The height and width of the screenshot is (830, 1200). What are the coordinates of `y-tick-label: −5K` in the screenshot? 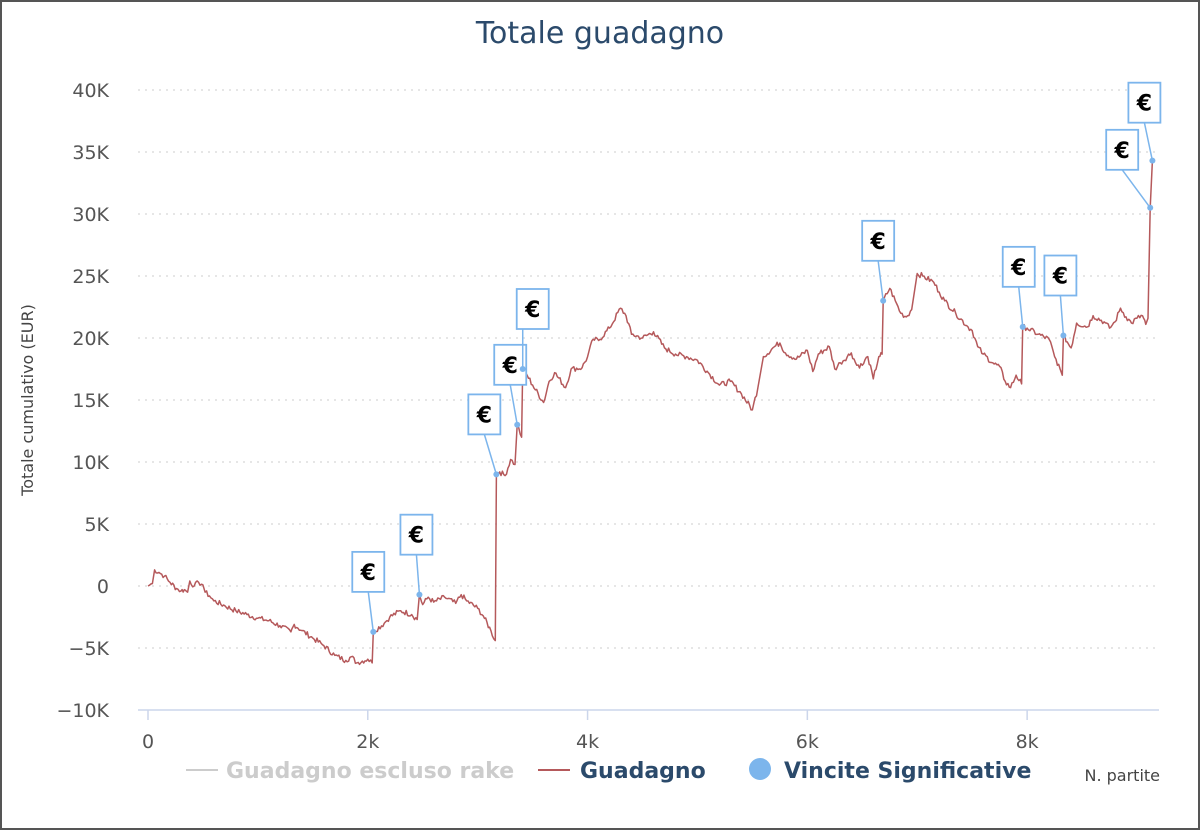 It's located at (89, 649).